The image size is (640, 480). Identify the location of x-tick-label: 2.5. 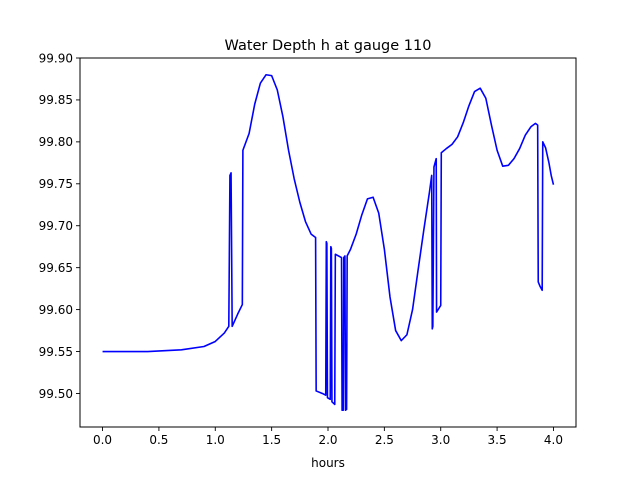
(384, 440).